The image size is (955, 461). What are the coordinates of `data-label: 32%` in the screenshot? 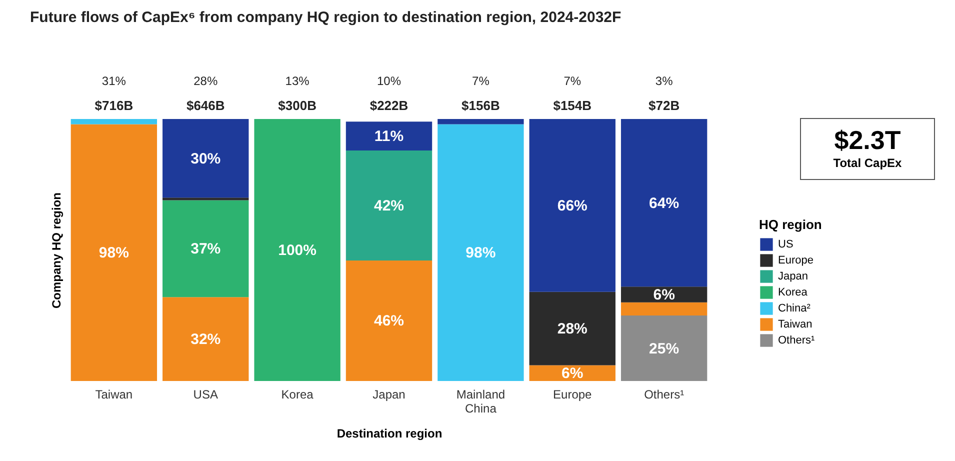 It's located at (205, 339).